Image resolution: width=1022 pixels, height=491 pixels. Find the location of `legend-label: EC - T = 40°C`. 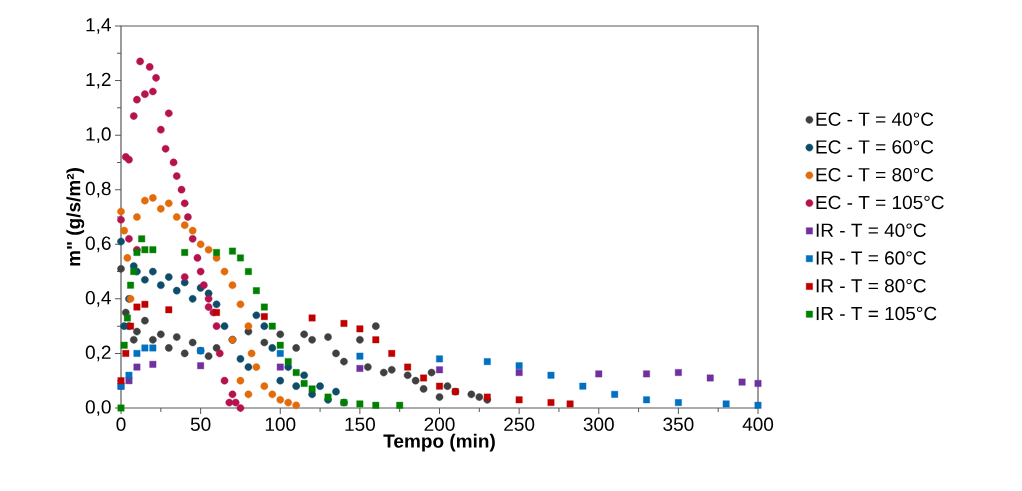

legend-label: EC - T = 40°C is located at coordinates (875, 119).